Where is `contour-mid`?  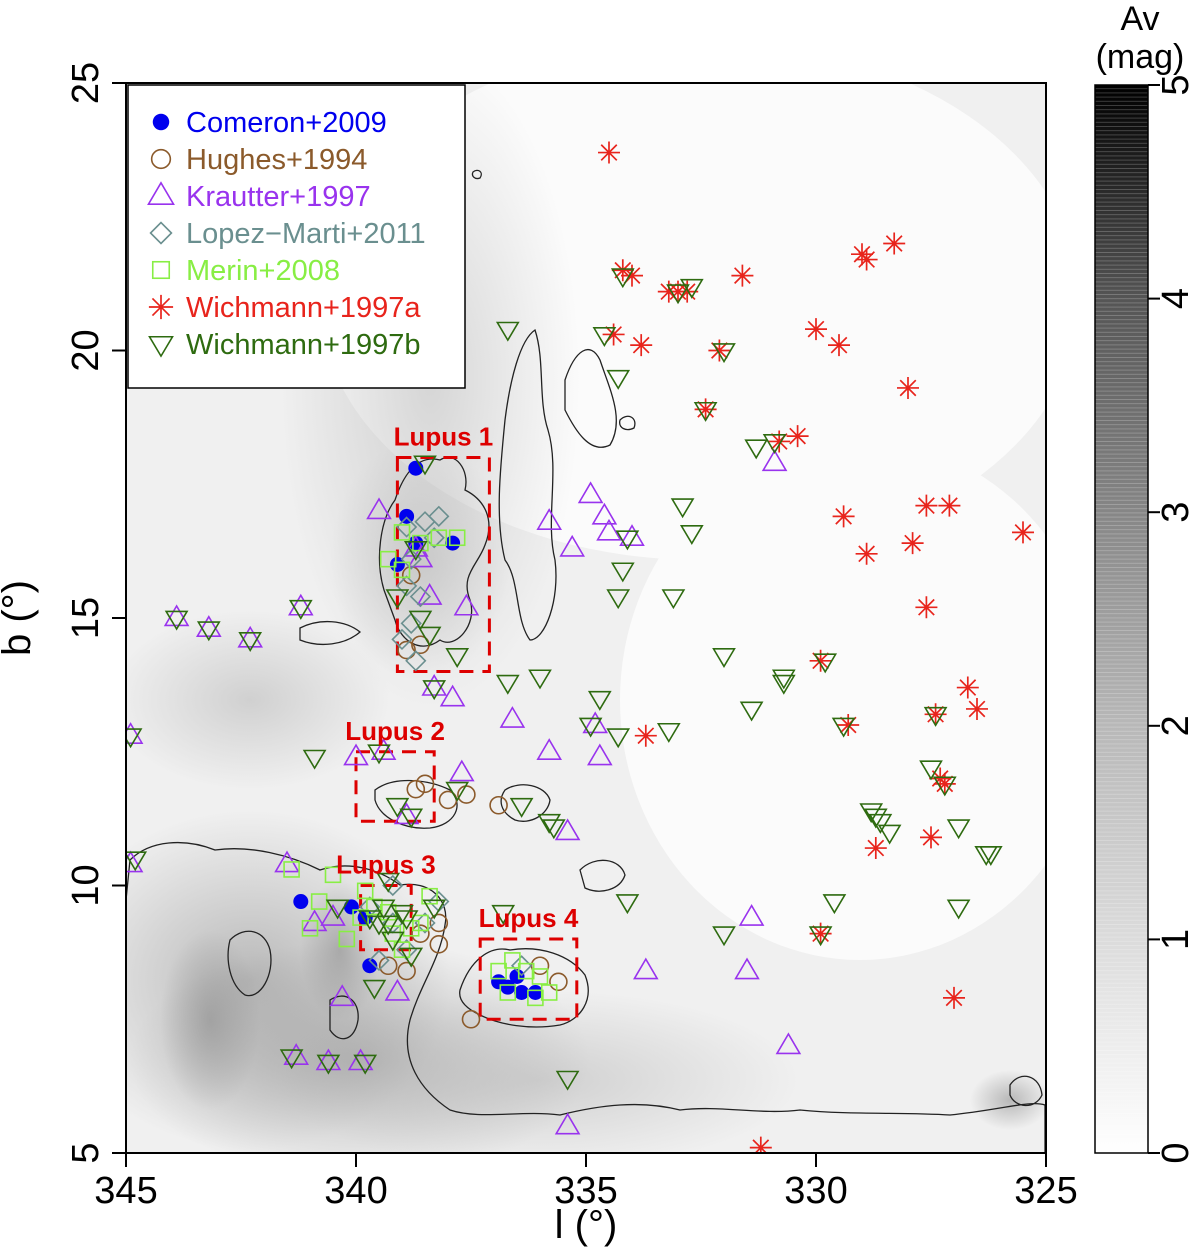 contour-mid is located at coordinates (525, 803).